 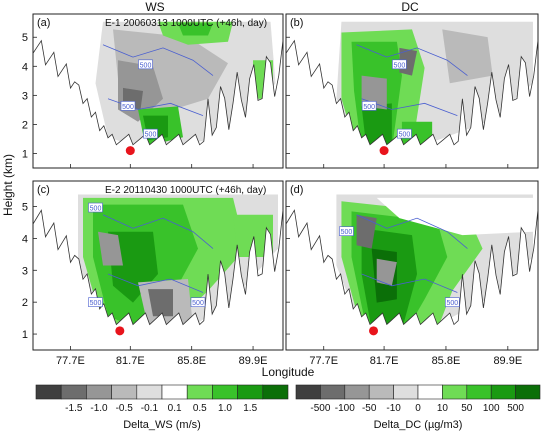 What do you see at coordinates (369, 408) in the screenshot?
I see `colorbar-tick-label: -50` at bounding box center [369, 408].